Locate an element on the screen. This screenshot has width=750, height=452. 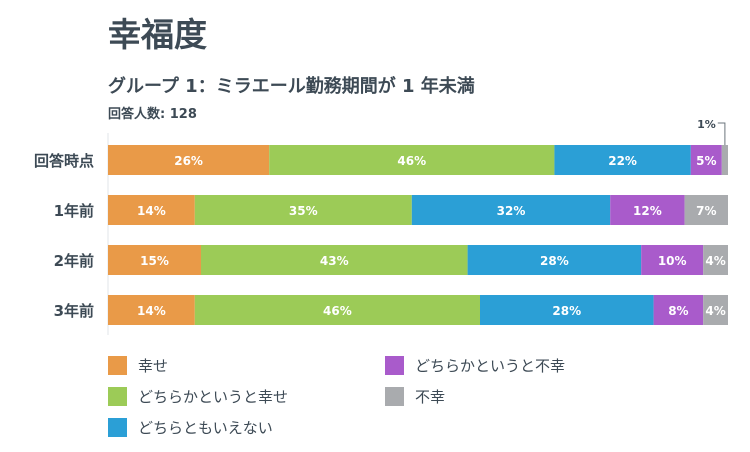
legend-item: 幸せ is located at coordinates (138, 365).